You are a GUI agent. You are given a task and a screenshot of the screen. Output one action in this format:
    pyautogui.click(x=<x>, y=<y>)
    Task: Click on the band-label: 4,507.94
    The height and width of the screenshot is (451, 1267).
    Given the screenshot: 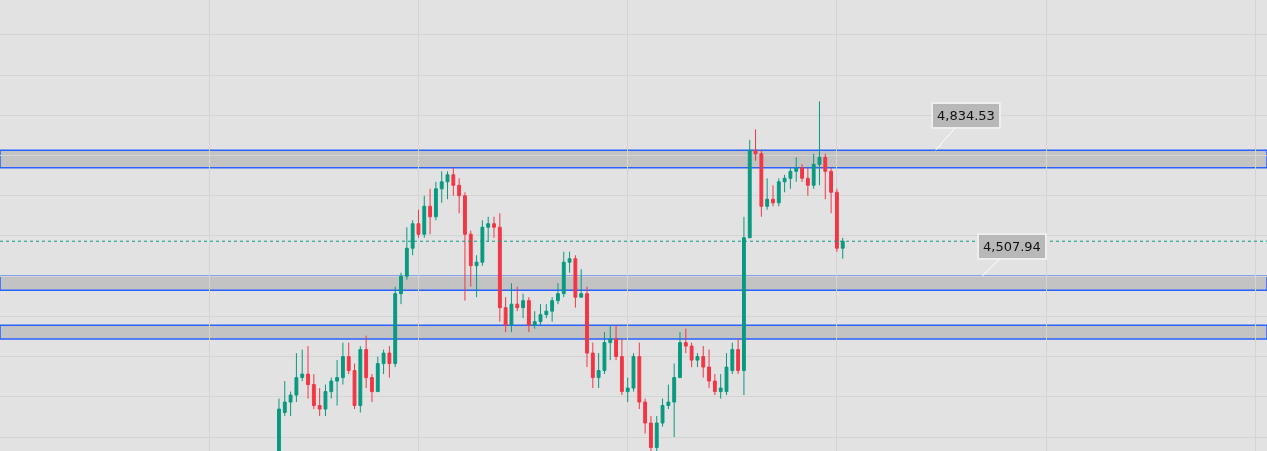 What is the action you would take?
    pyautogui.click(x=1012, y=246)
    